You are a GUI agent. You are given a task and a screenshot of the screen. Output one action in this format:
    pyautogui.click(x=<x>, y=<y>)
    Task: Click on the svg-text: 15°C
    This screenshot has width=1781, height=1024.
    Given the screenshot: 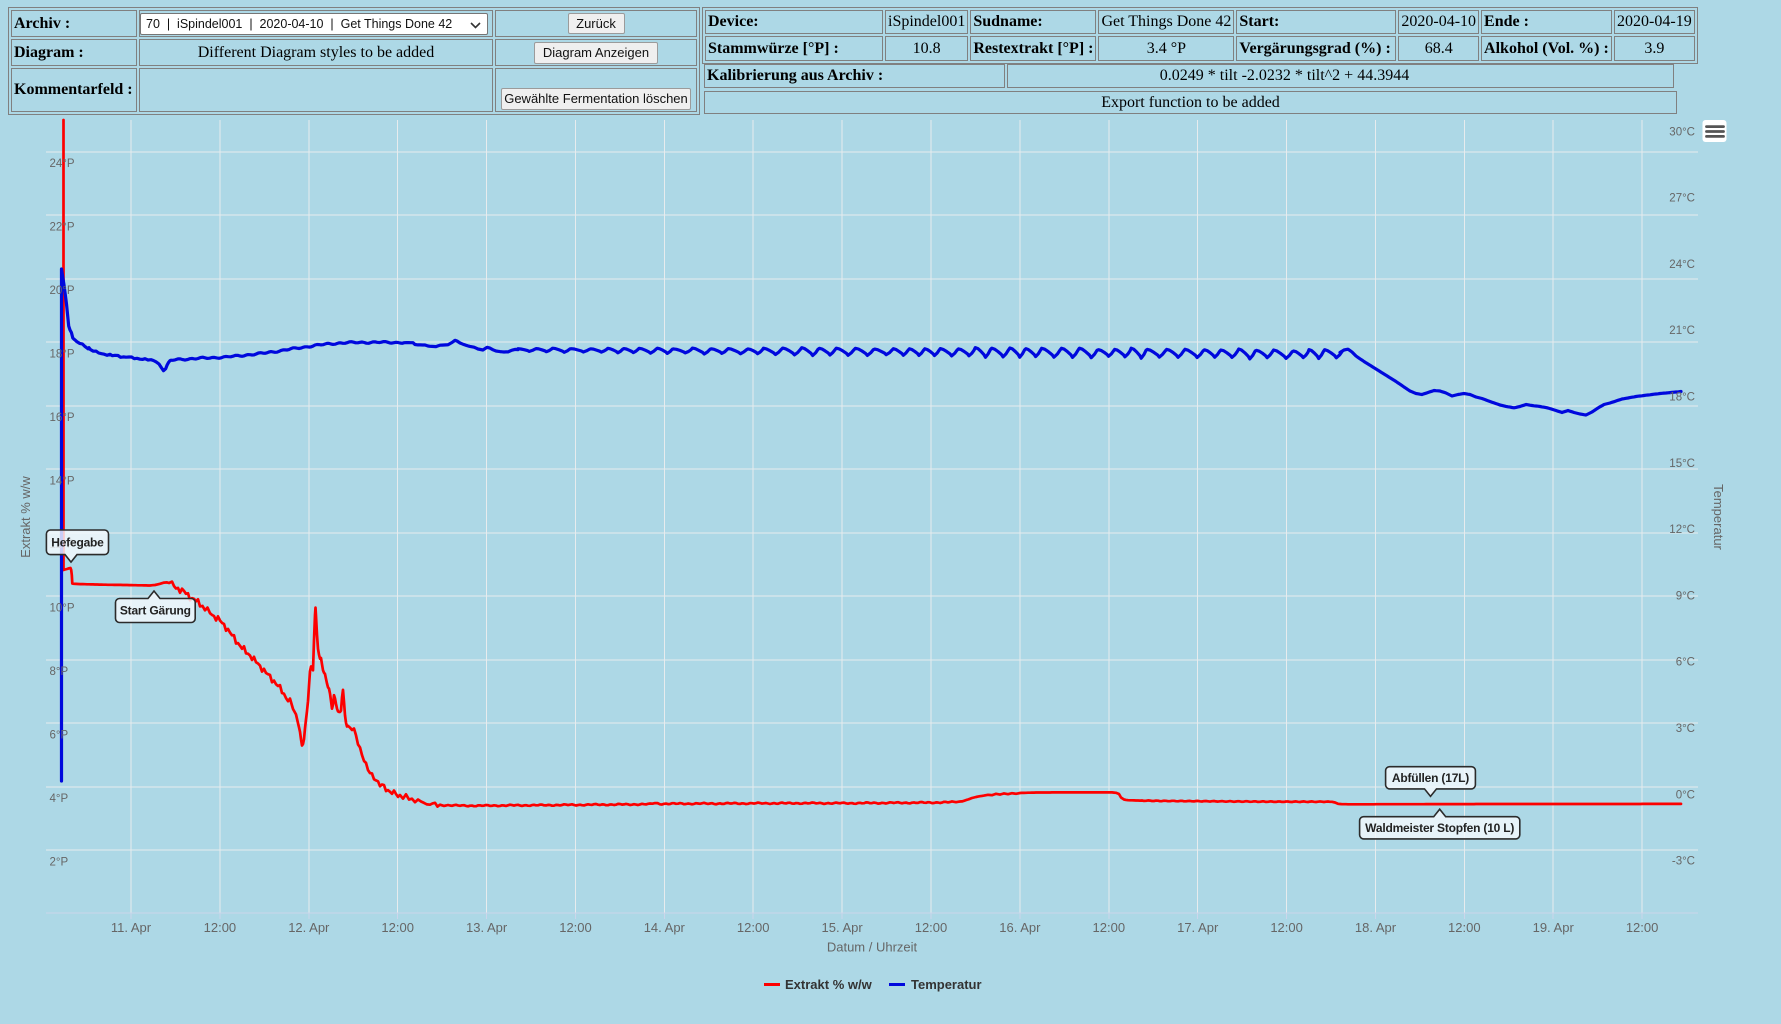 What is the action you would take?
    pyautogui.click(x=1682, y=464)
    